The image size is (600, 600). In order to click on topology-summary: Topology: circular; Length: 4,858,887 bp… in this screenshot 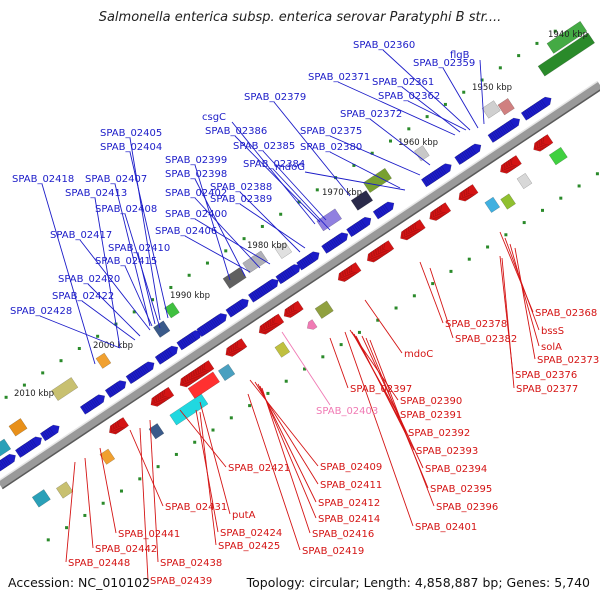, I will do `click(418, 582)`.